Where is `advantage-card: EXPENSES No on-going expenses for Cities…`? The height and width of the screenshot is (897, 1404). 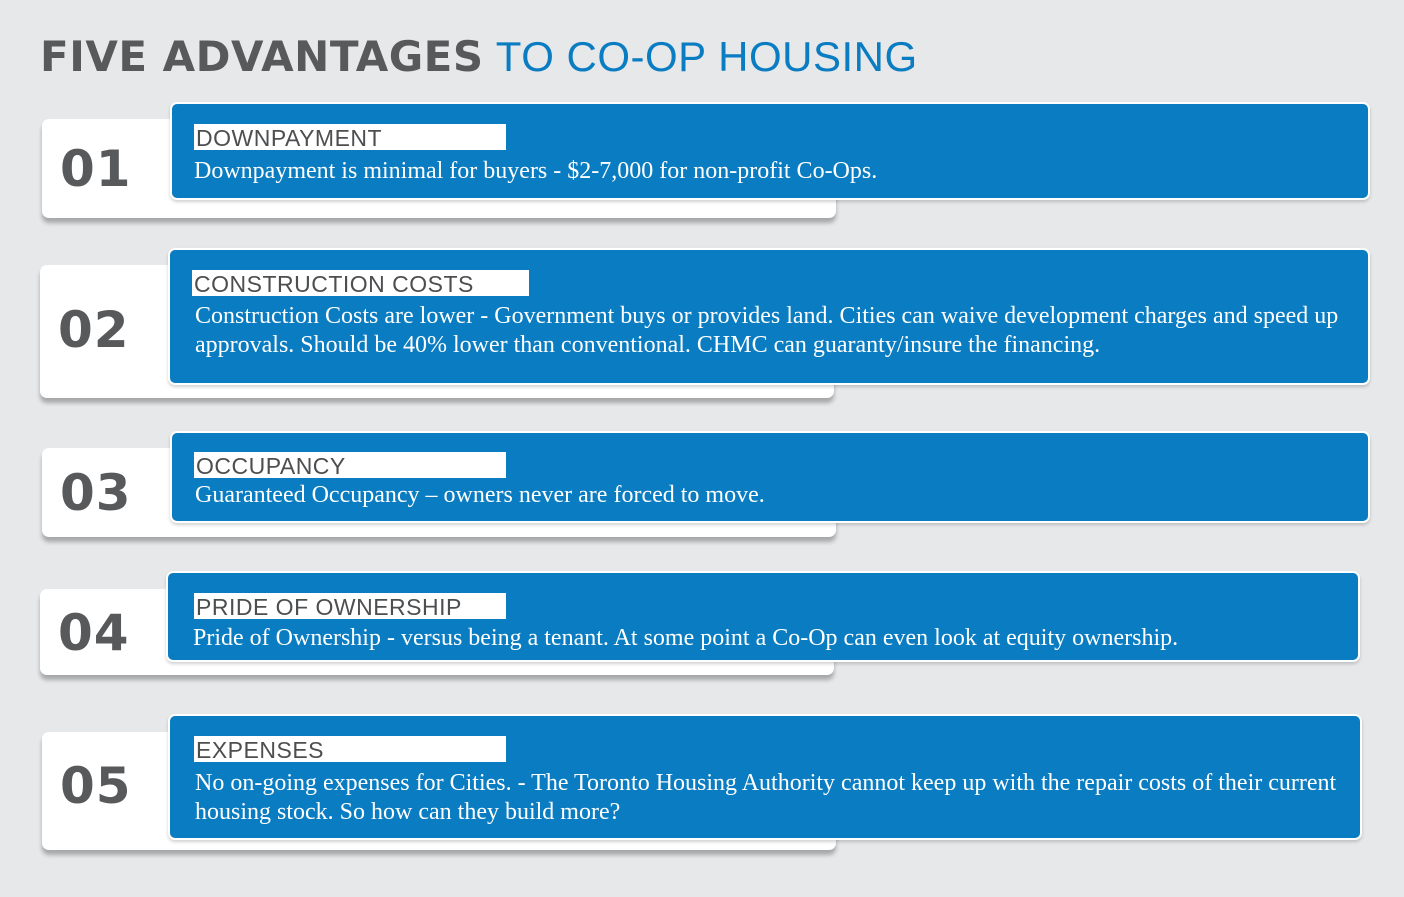 advantage-card: EXPENSES No on-going expenses for Cities… is located at coordinates (765, 777).